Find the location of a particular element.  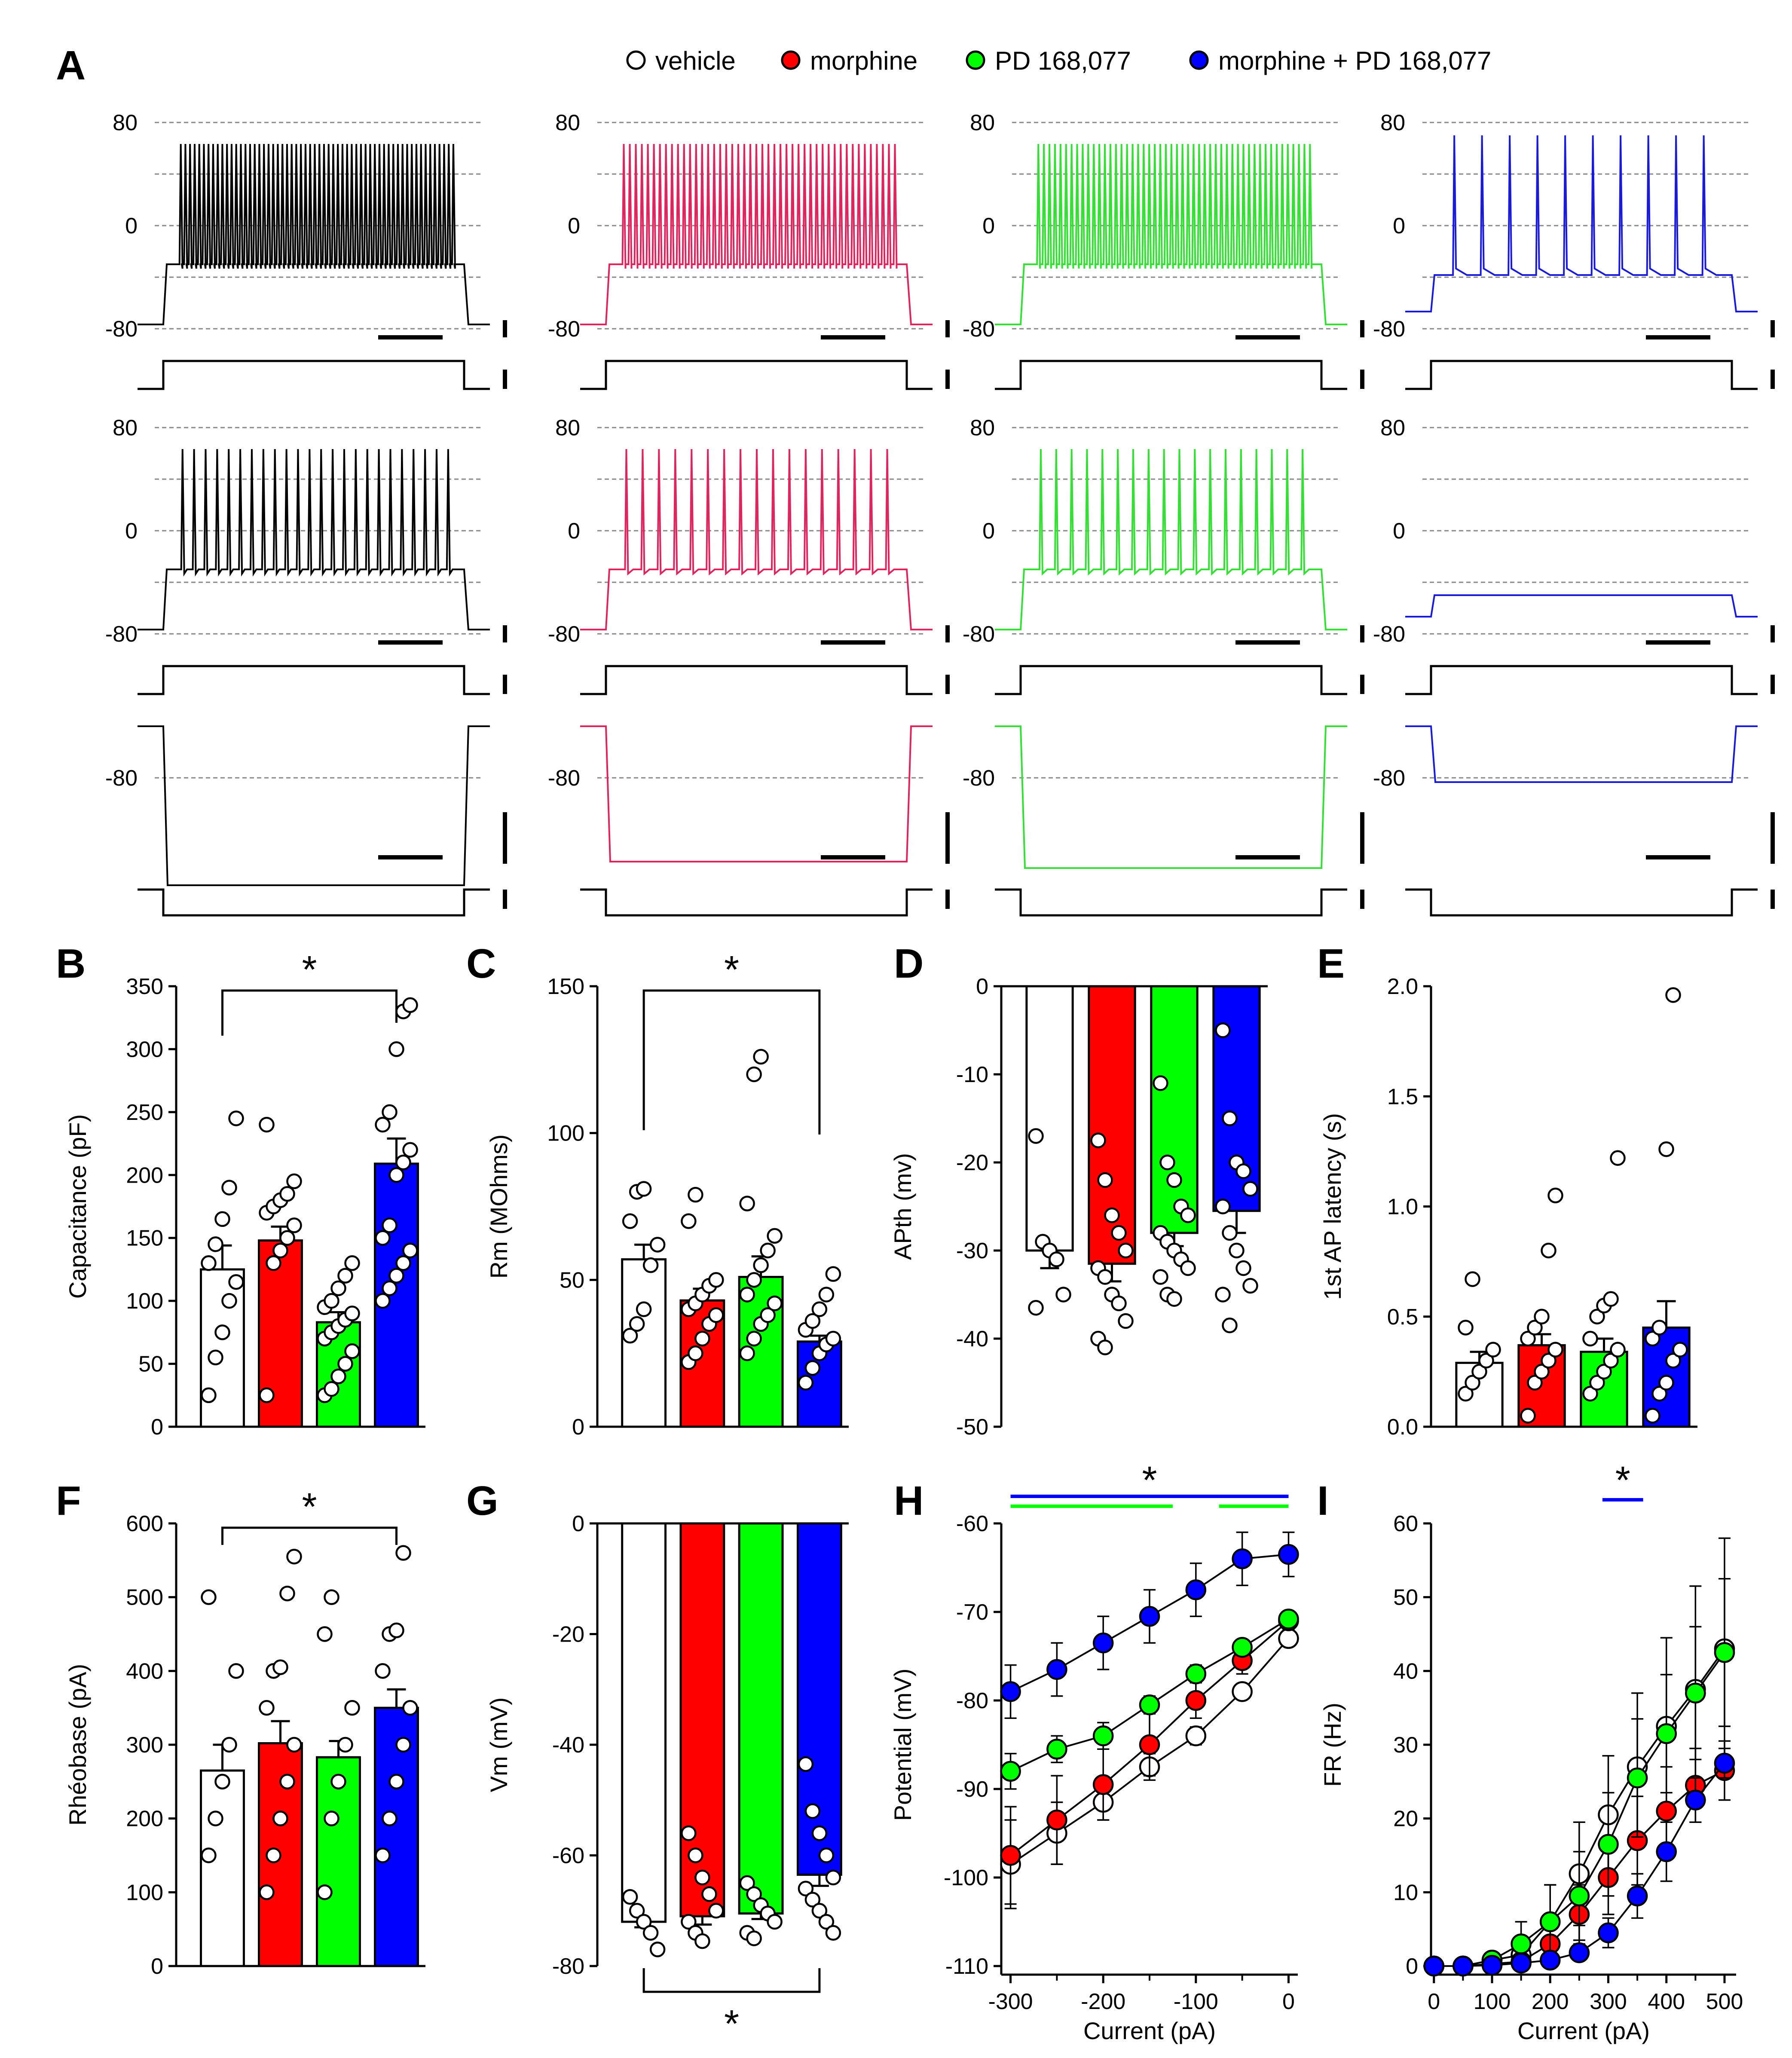

y-tick-label: 10 is located at coordinates (1405, 1892).